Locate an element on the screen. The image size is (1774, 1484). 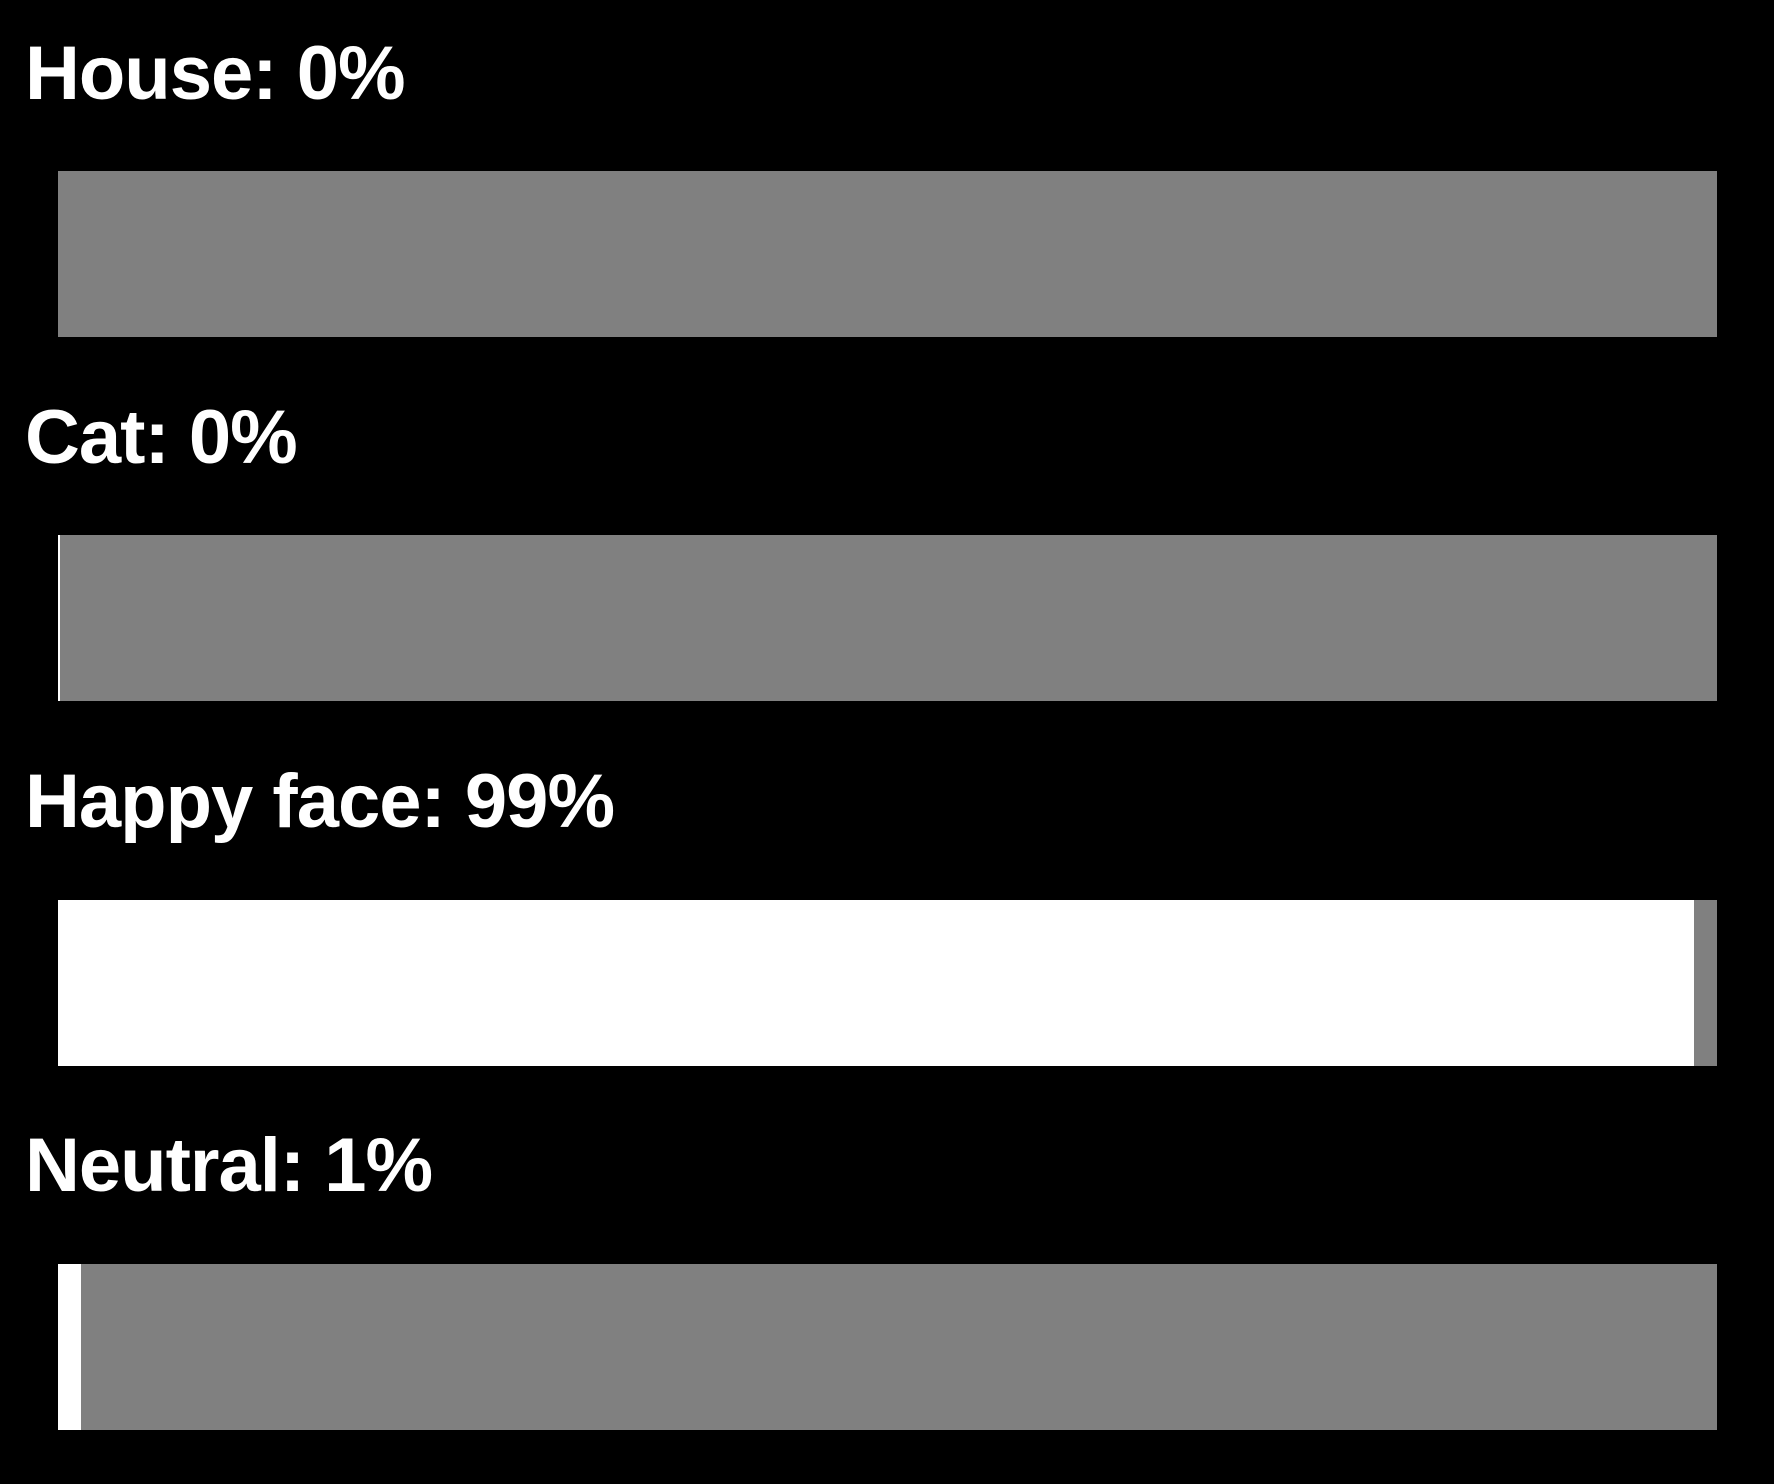
class-label: Cat: 0% is located at coordinates (161, 437).